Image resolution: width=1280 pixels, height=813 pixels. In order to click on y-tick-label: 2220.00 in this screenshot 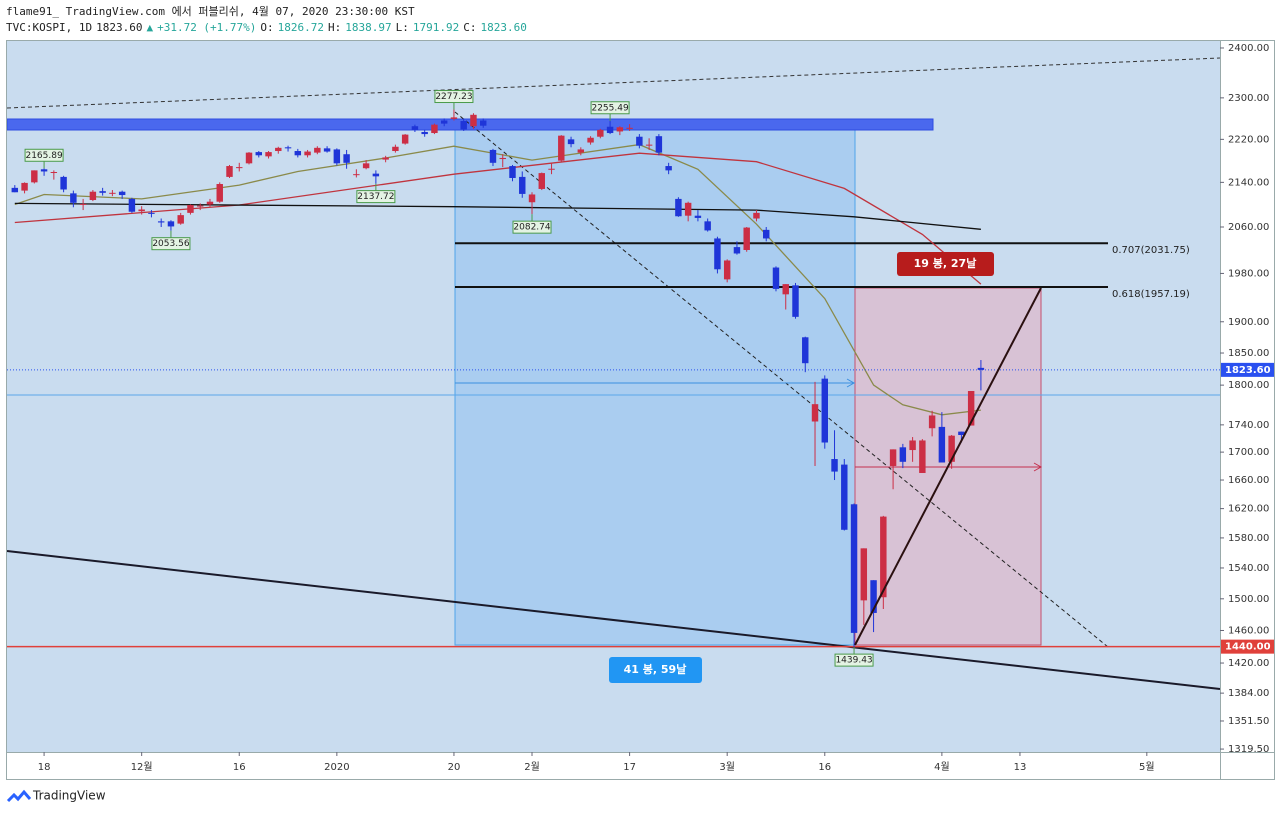, I will do `click(1248, 139)`.